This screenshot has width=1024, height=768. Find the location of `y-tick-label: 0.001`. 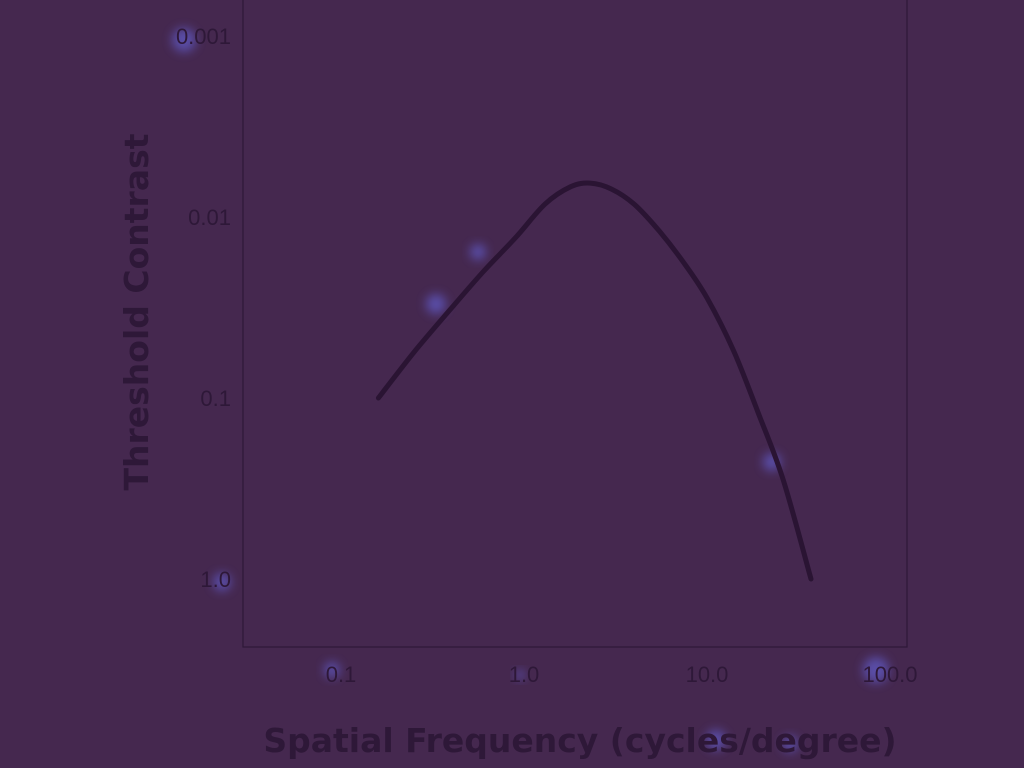

y-tick-label: 0.001 is located at coordinates (203, 36).